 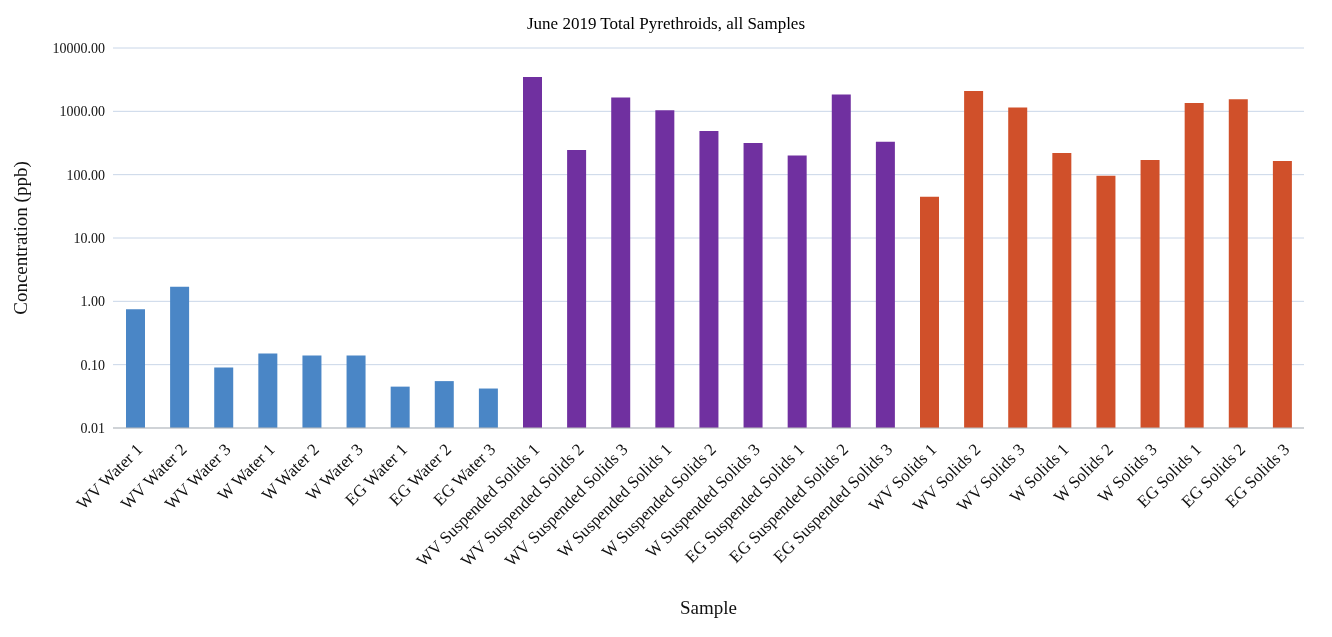 What do you see at coordinates (666, 24) in the screenshot?
I see `chart-title: June 2019 Total Pyrethroids, all Samples` at bounding box center [666, 24].